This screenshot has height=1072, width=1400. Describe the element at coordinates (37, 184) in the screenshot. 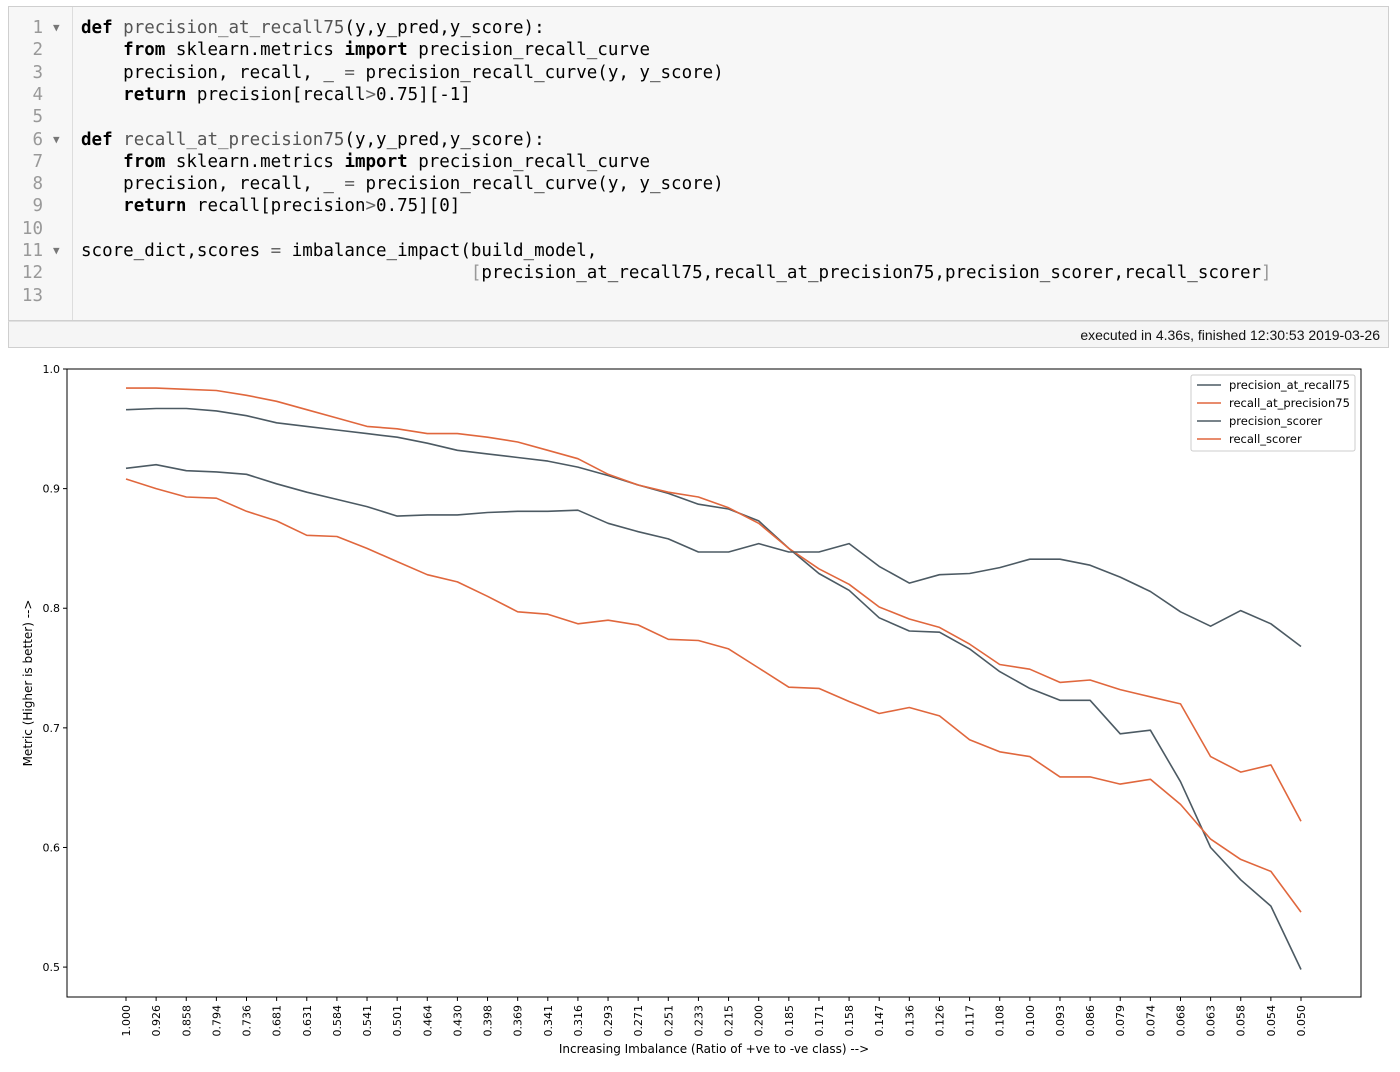

I see `line-number: 8` at that location.